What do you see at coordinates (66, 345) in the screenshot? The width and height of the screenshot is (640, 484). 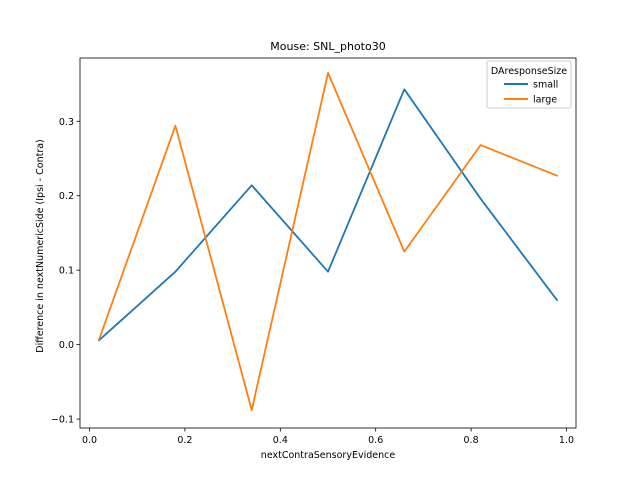 I see `y-tick-label: 0.0` at bounding box center [66, 345].